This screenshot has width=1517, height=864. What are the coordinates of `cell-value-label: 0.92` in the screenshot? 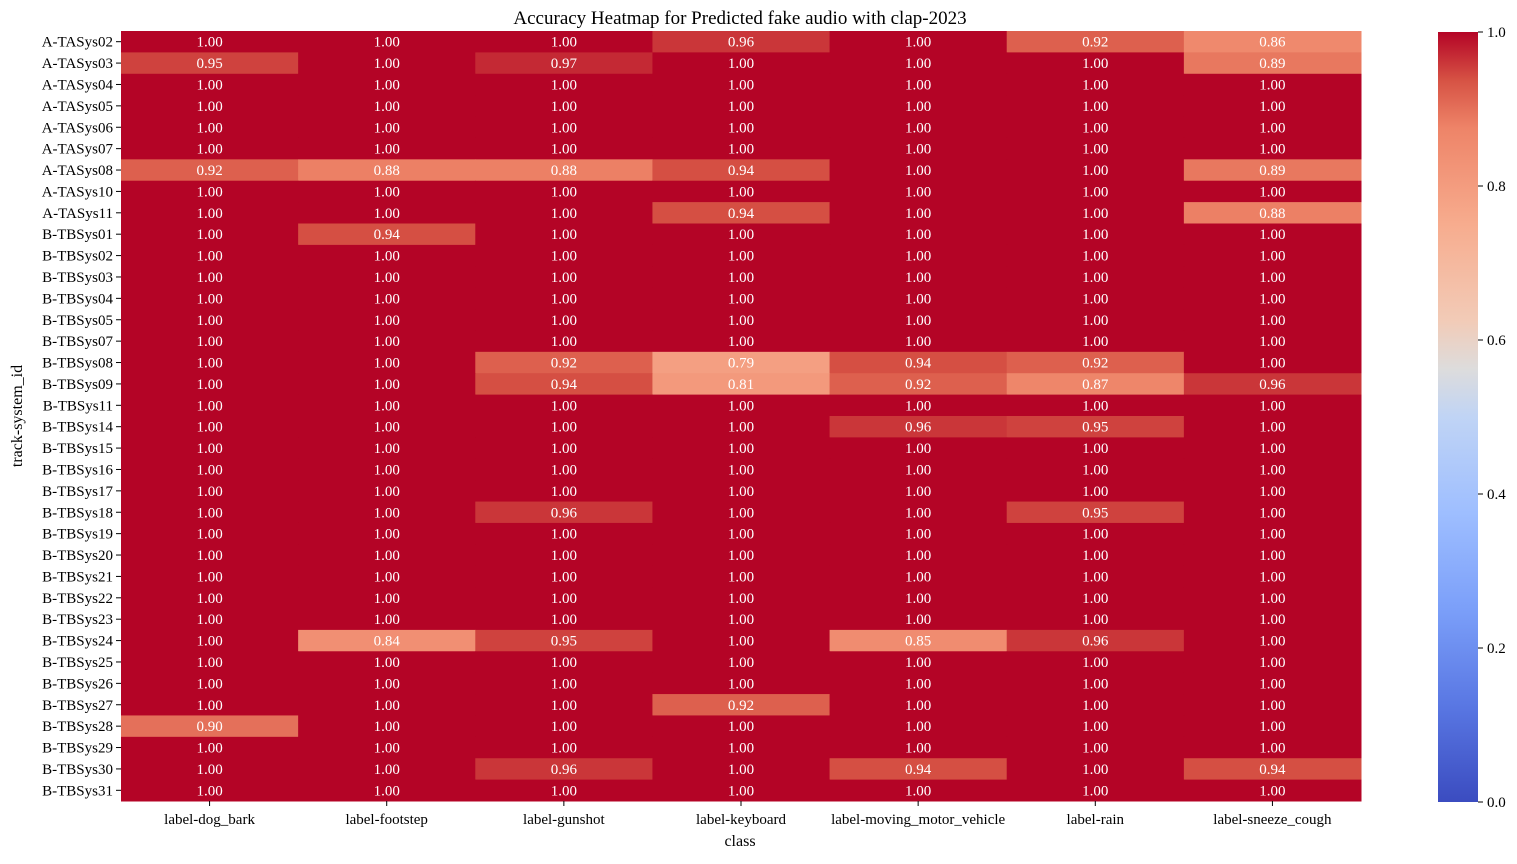 It's located at (209, 171).